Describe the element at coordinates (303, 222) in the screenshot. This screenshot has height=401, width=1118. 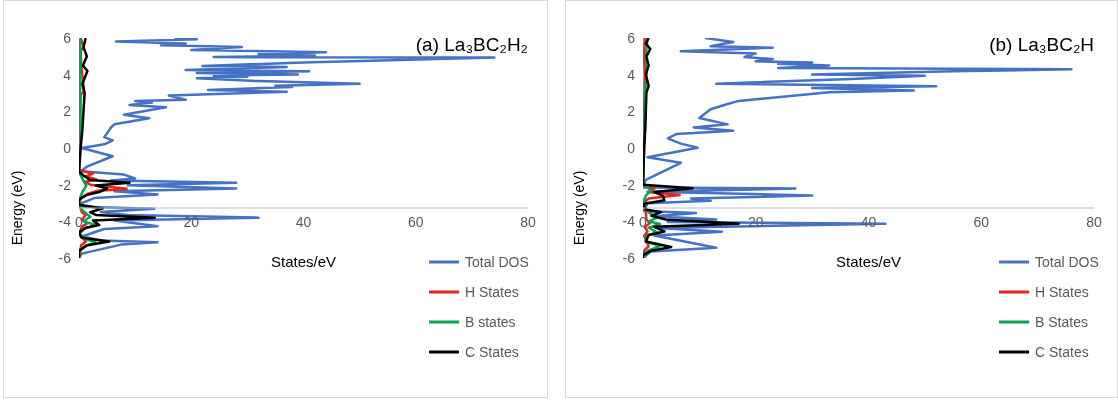
I see `x-tick-label: 40` at that location.